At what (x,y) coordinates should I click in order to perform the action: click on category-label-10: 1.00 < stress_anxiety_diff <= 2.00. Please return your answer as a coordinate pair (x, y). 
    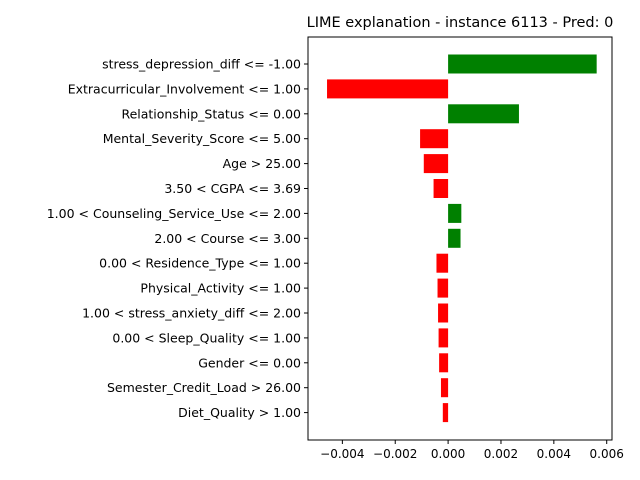
    Looking at the image, I should click on (191, 313).